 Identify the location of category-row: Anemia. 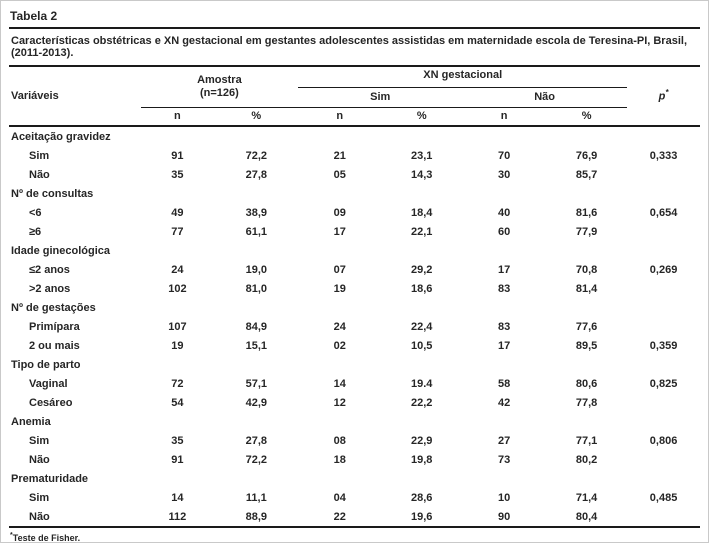
(354, 421).